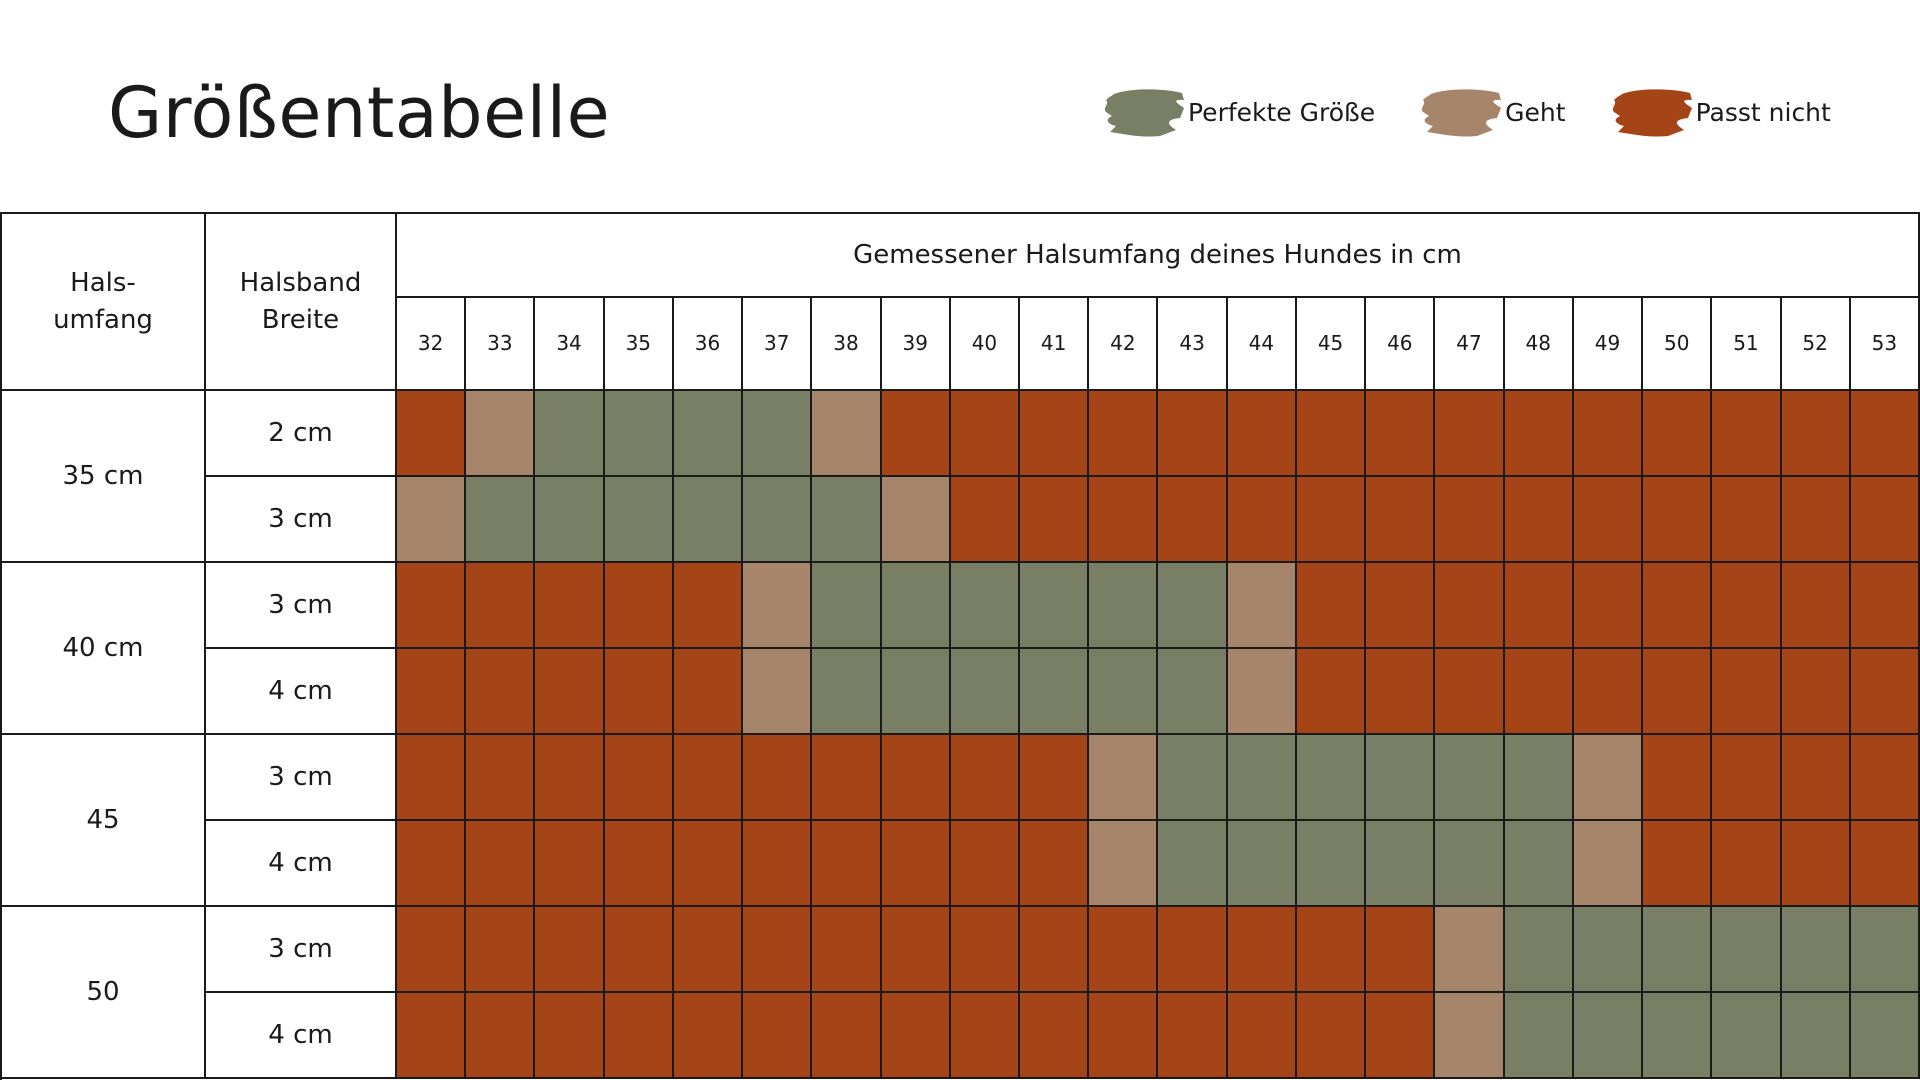 The width and height of the screenshot is (1920, 1080). Describe the element at coordinates (1401, 344) in the screenshot. I see `x-tick-label: 46` at that location.